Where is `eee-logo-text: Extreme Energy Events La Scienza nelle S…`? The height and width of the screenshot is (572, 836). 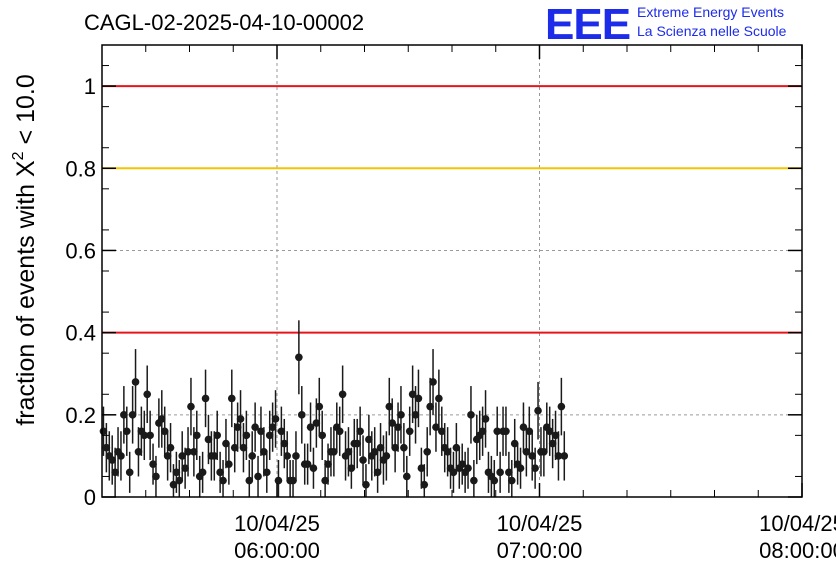 eee-logo-text: Extreme Energy Events La Scienza nelle S… is located at coordinates (711, 22).